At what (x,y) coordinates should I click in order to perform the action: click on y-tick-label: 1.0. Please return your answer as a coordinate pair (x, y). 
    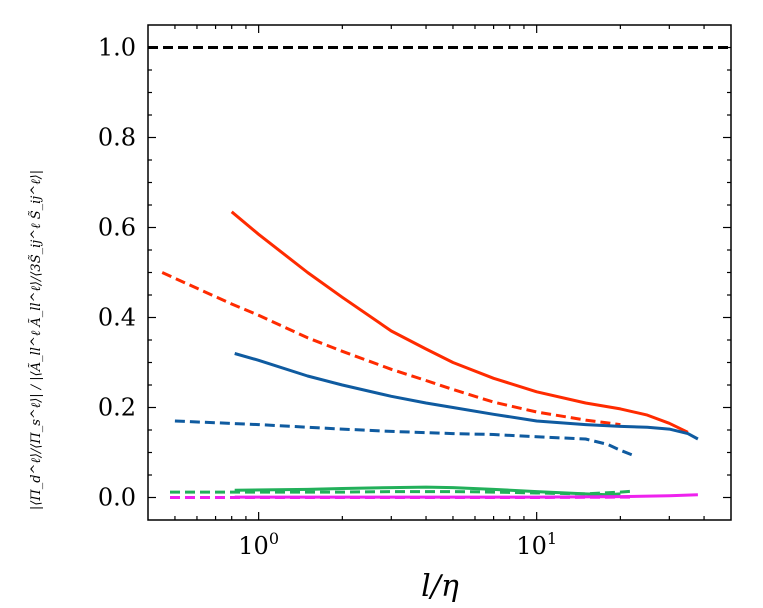
    Looking at the image, I should click on (117, 48).